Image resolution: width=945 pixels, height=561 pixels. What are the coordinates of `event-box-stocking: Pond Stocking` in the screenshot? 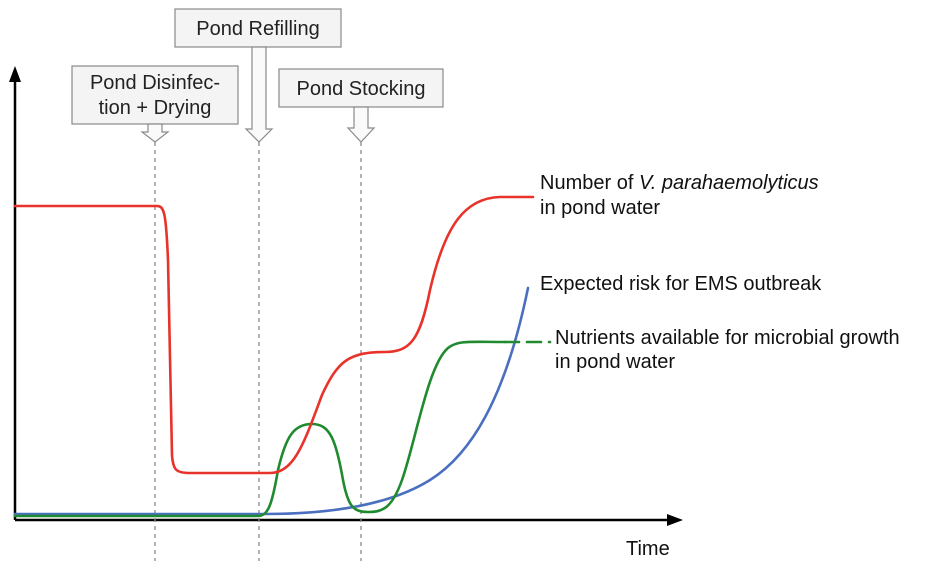 It's located at (361, 105).